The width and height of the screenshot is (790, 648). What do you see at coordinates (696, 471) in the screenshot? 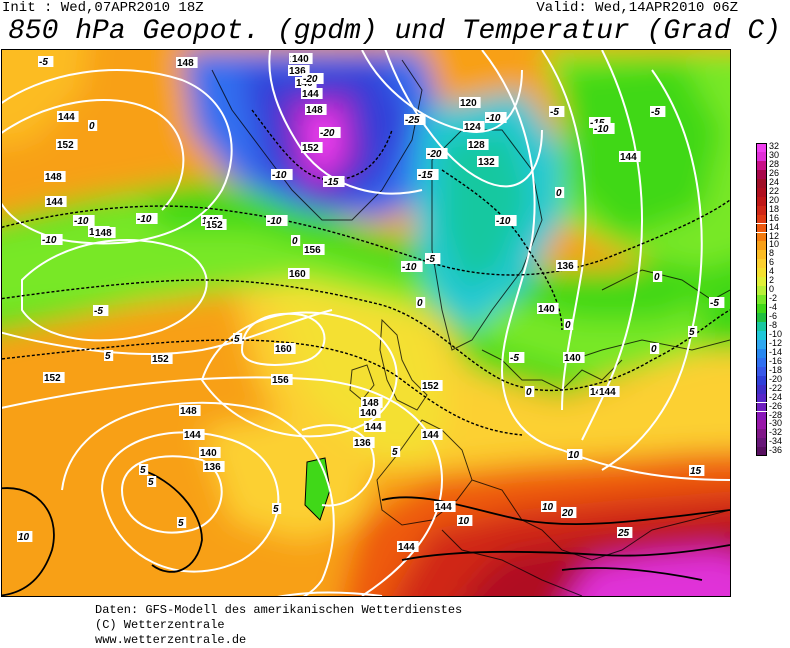
I see `temperature-label: 15` at bounding box center [696, 471].